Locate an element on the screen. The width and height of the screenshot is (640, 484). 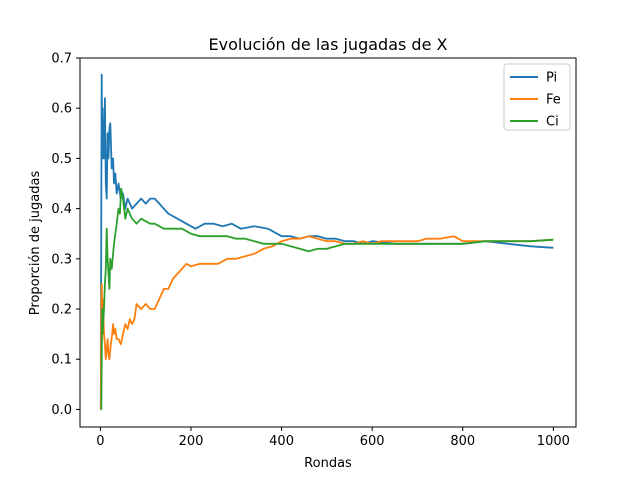
x-tick-label: 800 is located at coordinates (462, 441).